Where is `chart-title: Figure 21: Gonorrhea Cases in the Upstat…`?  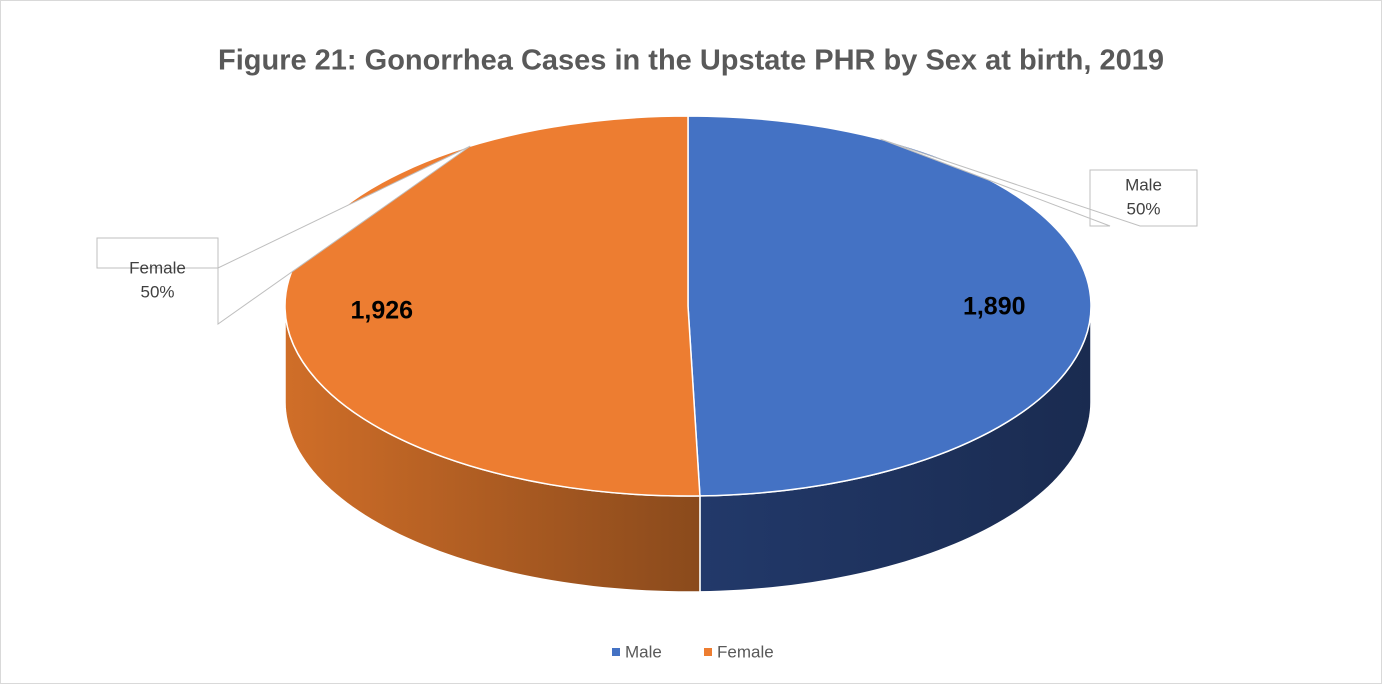
chart-title: Figure 21: Gonorrhea Cases in the Upstat… is located at coordinates (691, 61).